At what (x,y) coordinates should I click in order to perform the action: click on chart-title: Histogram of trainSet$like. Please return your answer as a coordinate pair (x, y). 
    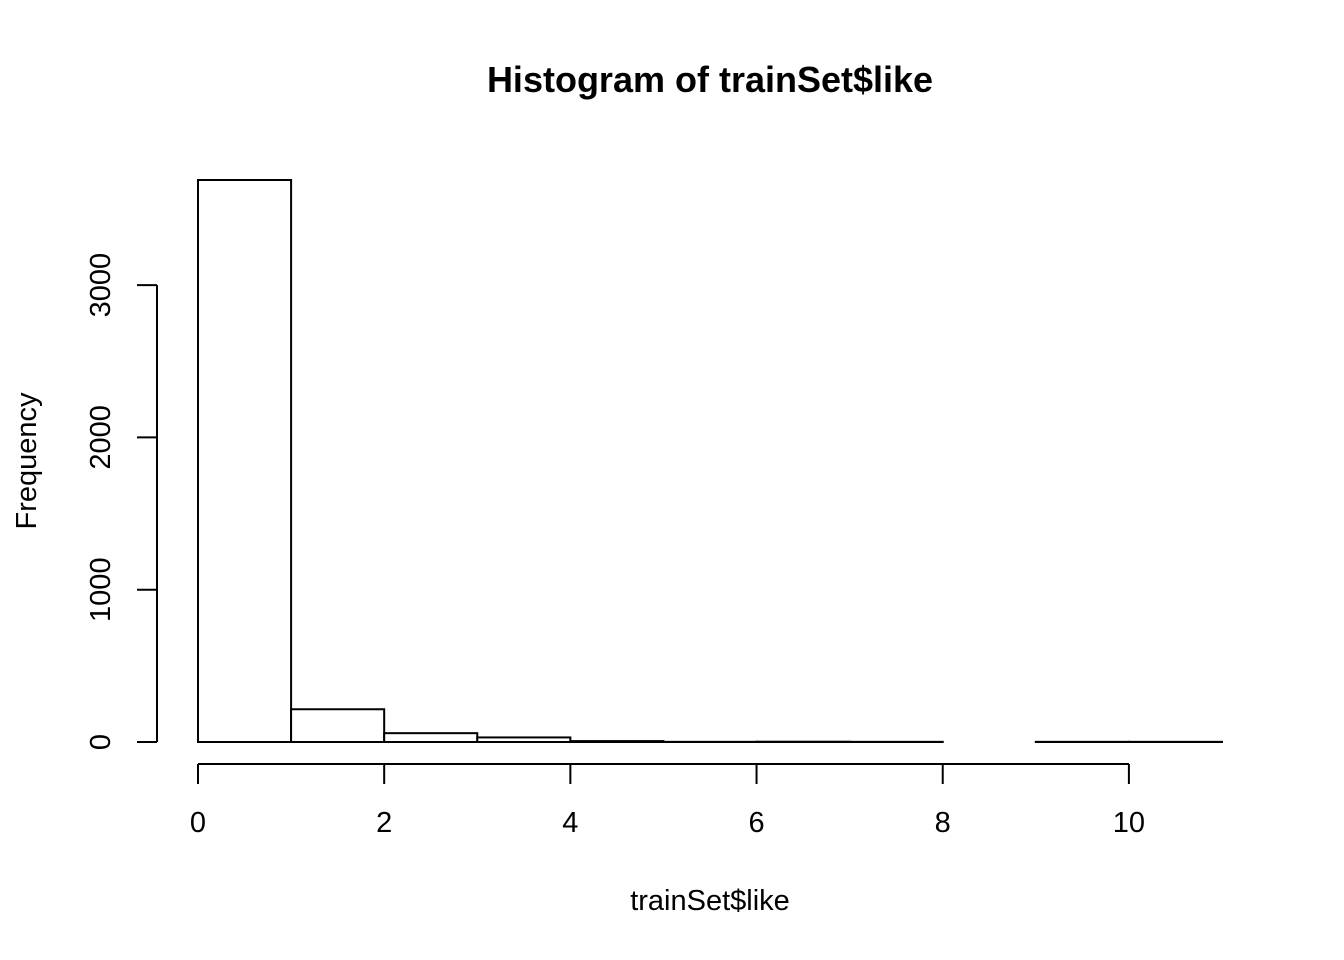
    Looking at the image, I should click on (710, 79).